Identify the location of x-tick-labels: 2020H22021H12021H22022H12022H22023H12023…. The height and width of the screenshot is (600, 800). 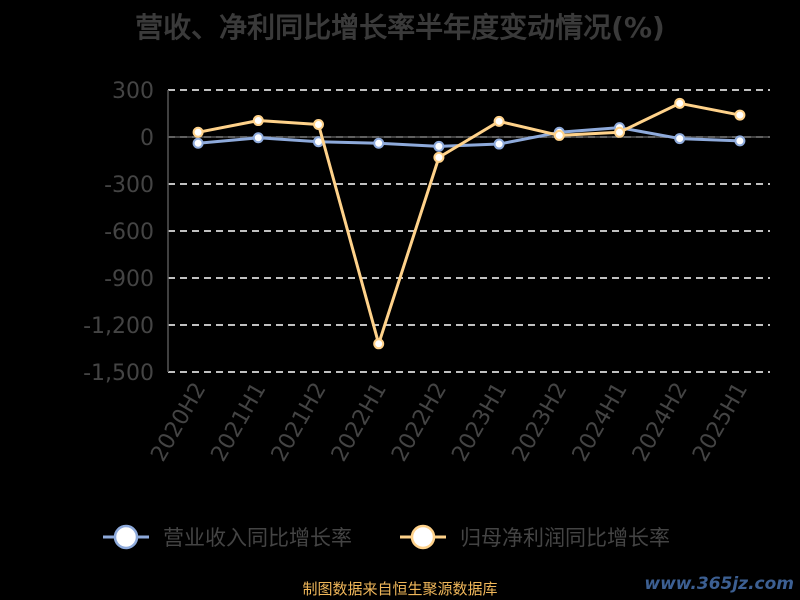
(449, 421).